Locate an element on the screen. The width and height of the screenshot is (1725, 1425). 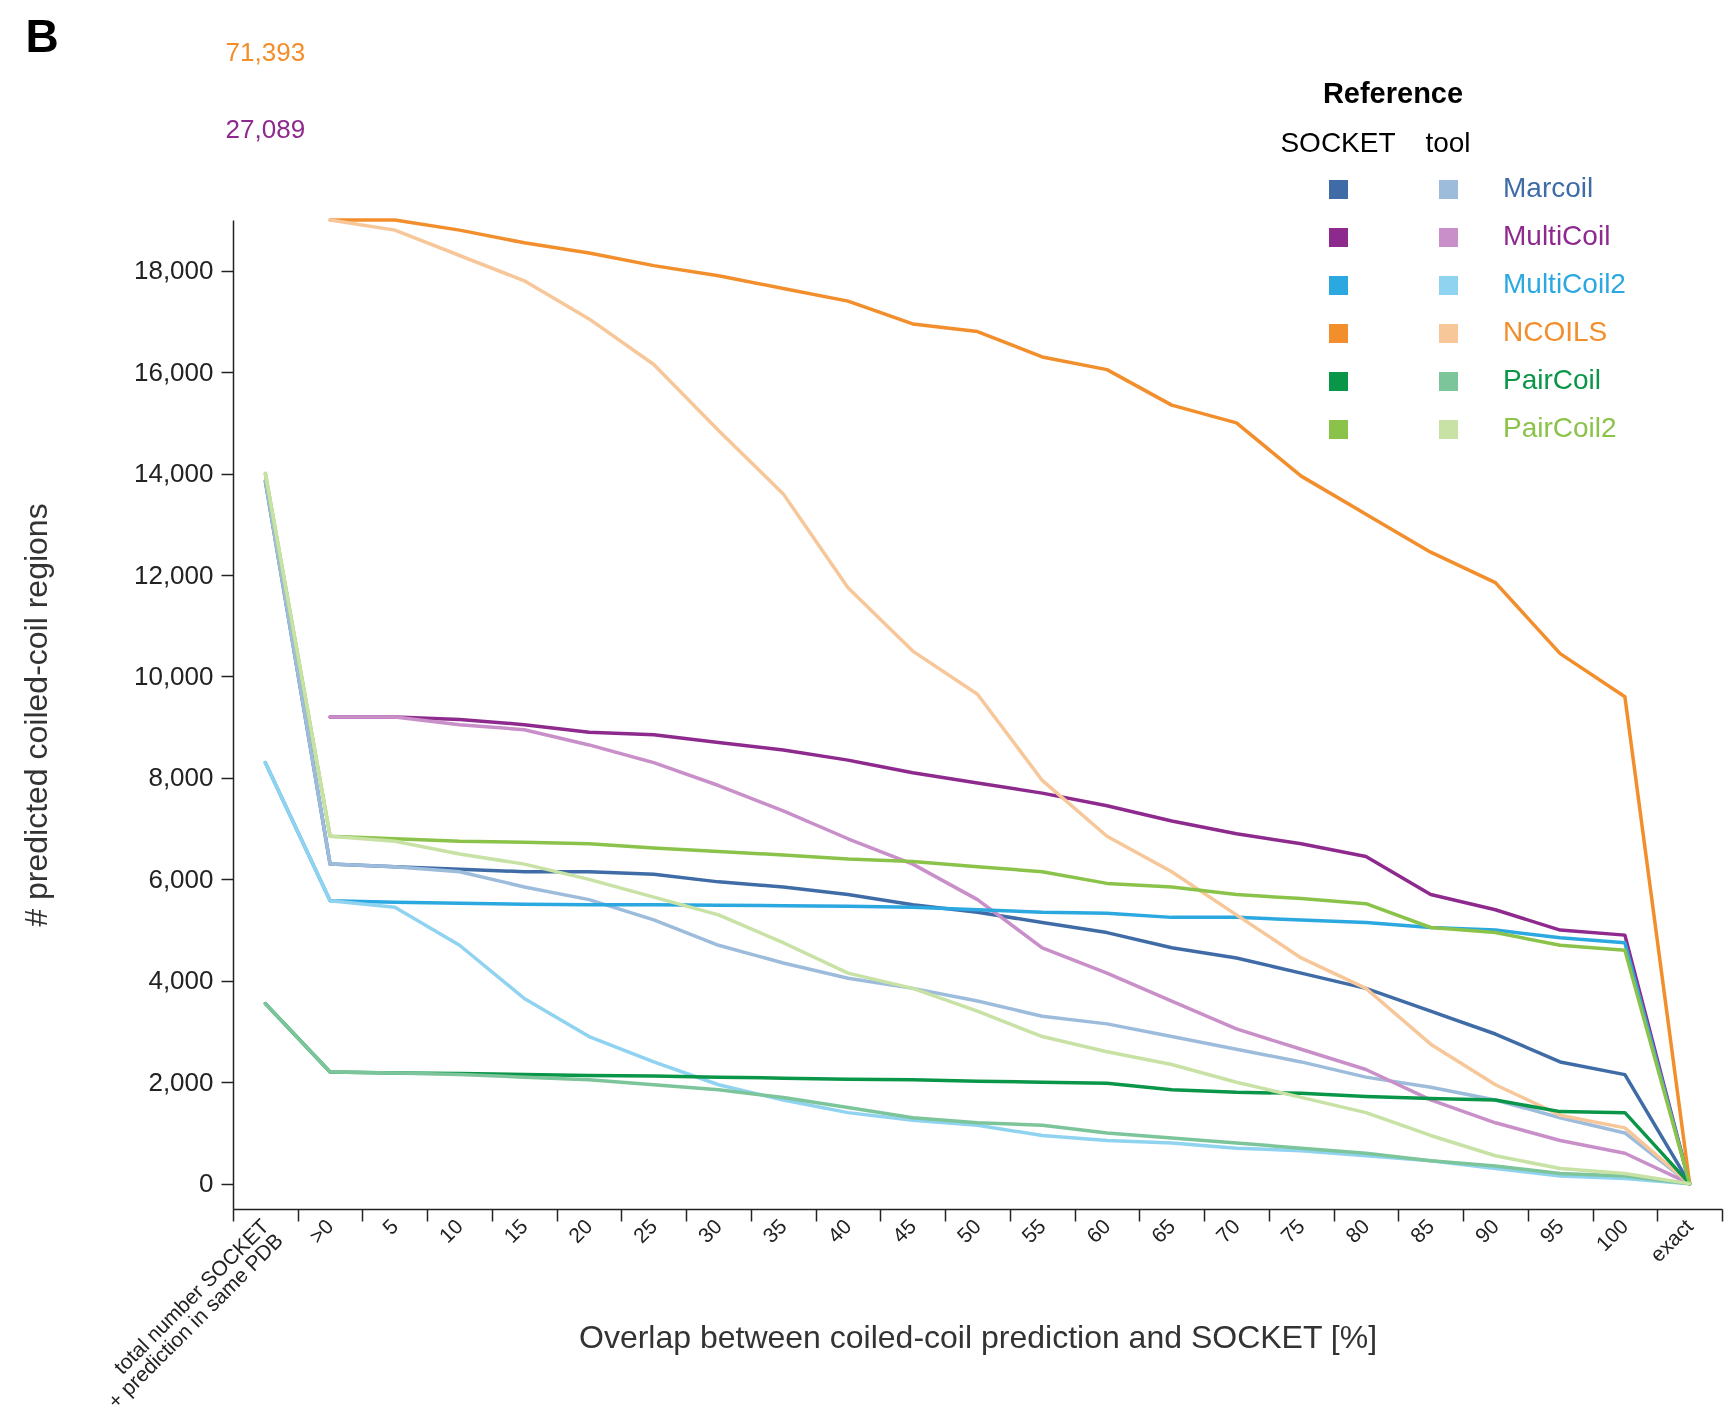
y-tick-label: 0 is located at coordinates (206, 1183).